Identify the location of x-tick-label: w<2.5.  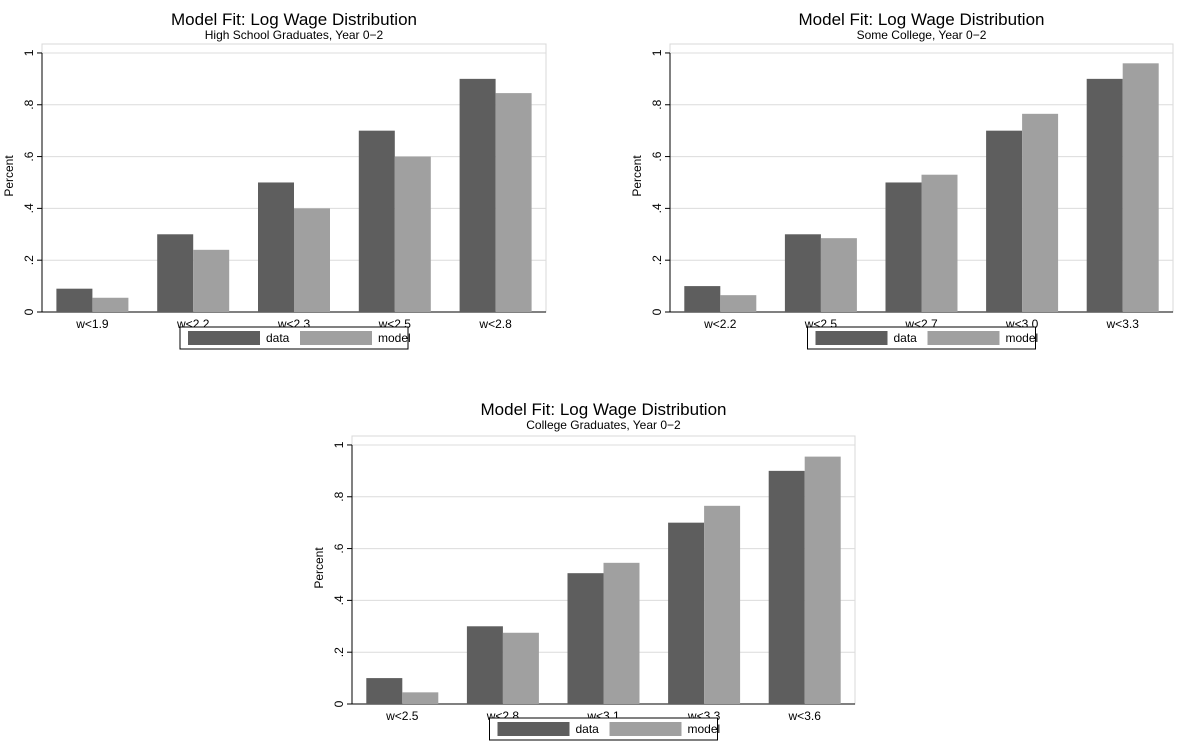
(402, 716).